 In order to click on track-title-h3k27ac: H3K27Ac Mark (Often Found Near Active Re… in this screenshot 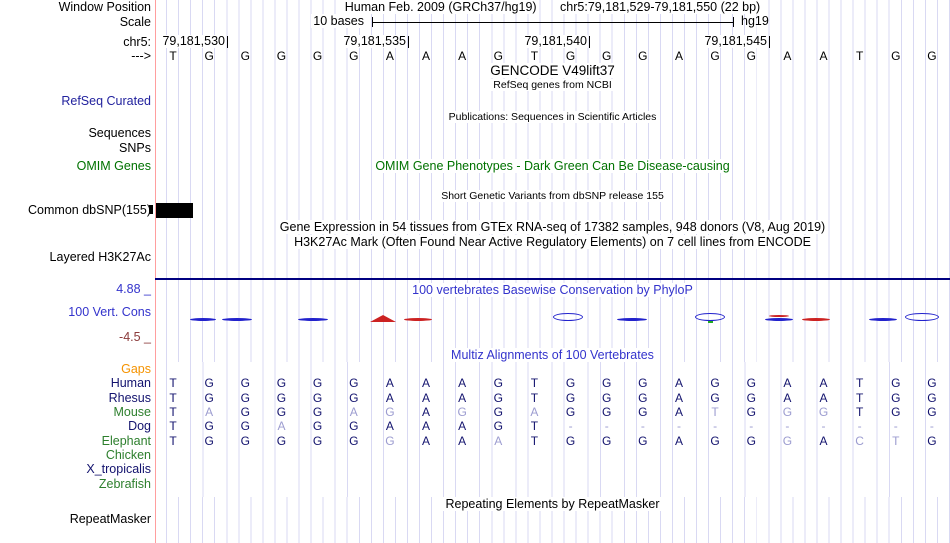, I will do `click(552, 242)`.